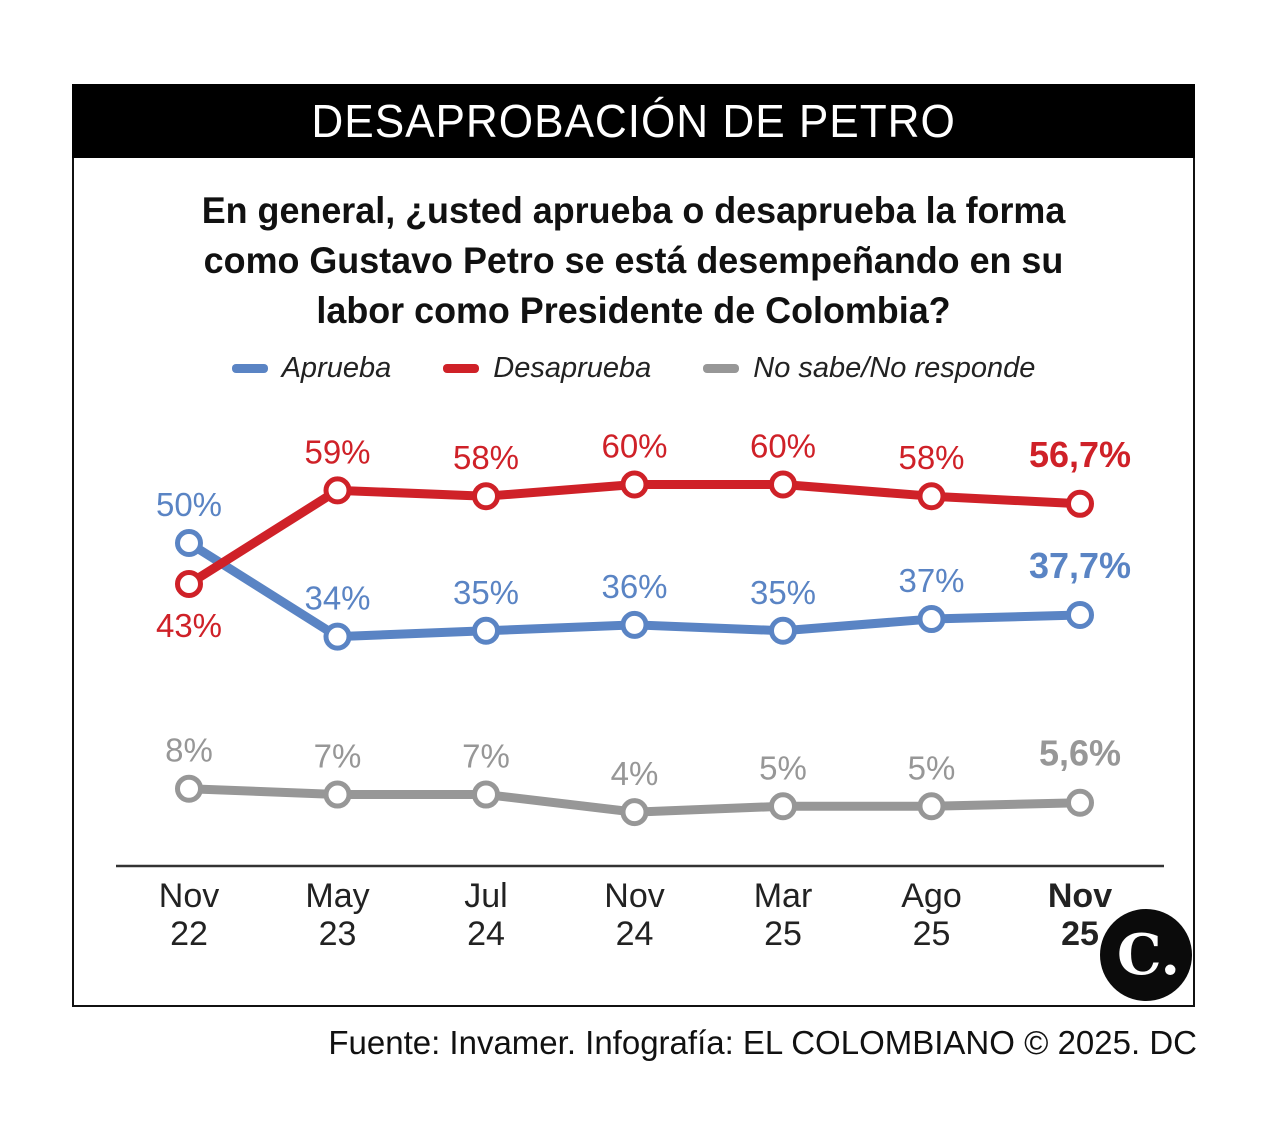  Describe the element at coordinates (634, 586) in the screenshot. I see `value-label-aprueba: 36%` at that location.